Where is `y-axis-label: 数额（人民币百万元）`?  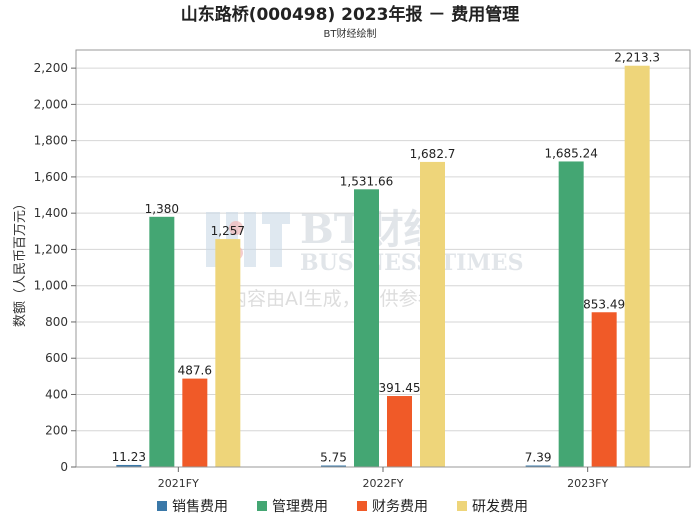
y-axis-label: 数额（人民币百万元） is located at coordinates (20, 262).